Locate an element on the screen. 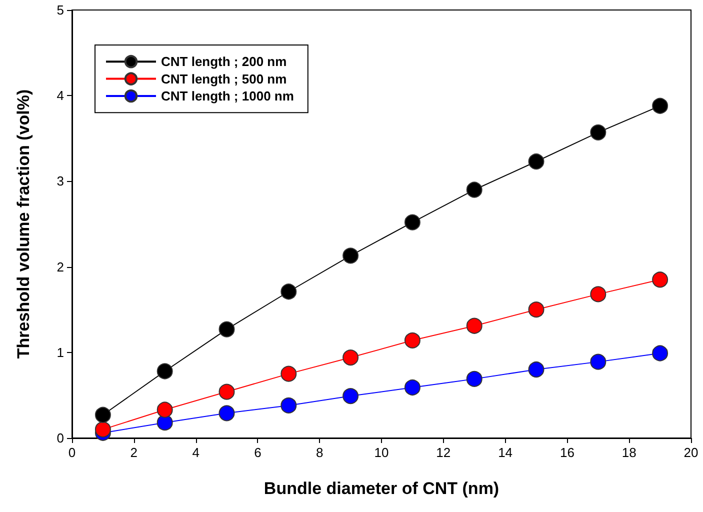 The image size is (703, 512). x-axis-title: Bundle diameter of CNT (nm) is located at coordinates (382, 488).